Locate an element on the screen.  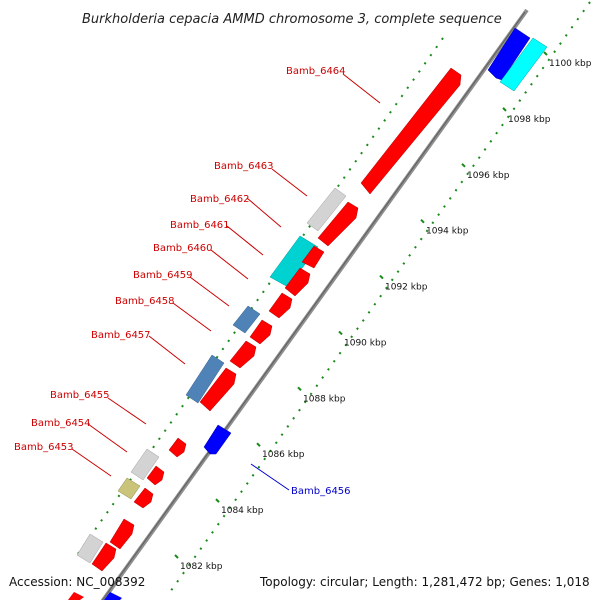
scale-tick-label: 1082 kbp is located at coordinates (201, 567).